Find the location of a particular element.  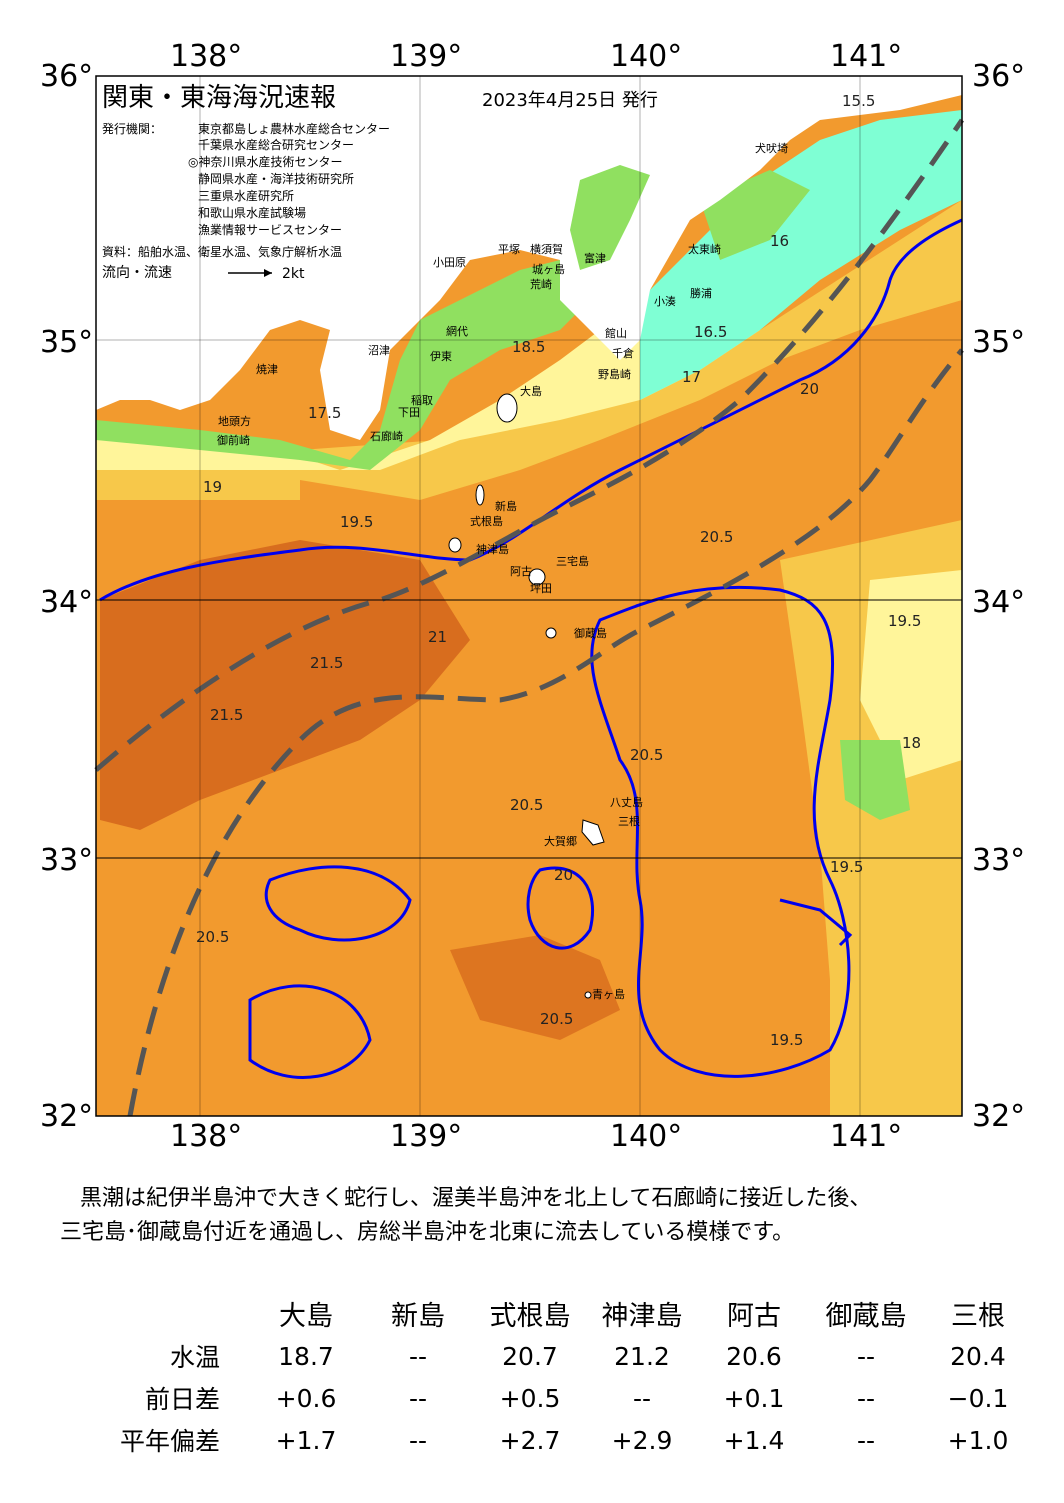

issuers-label: 発行機関： is located at coordinates (132, 128).